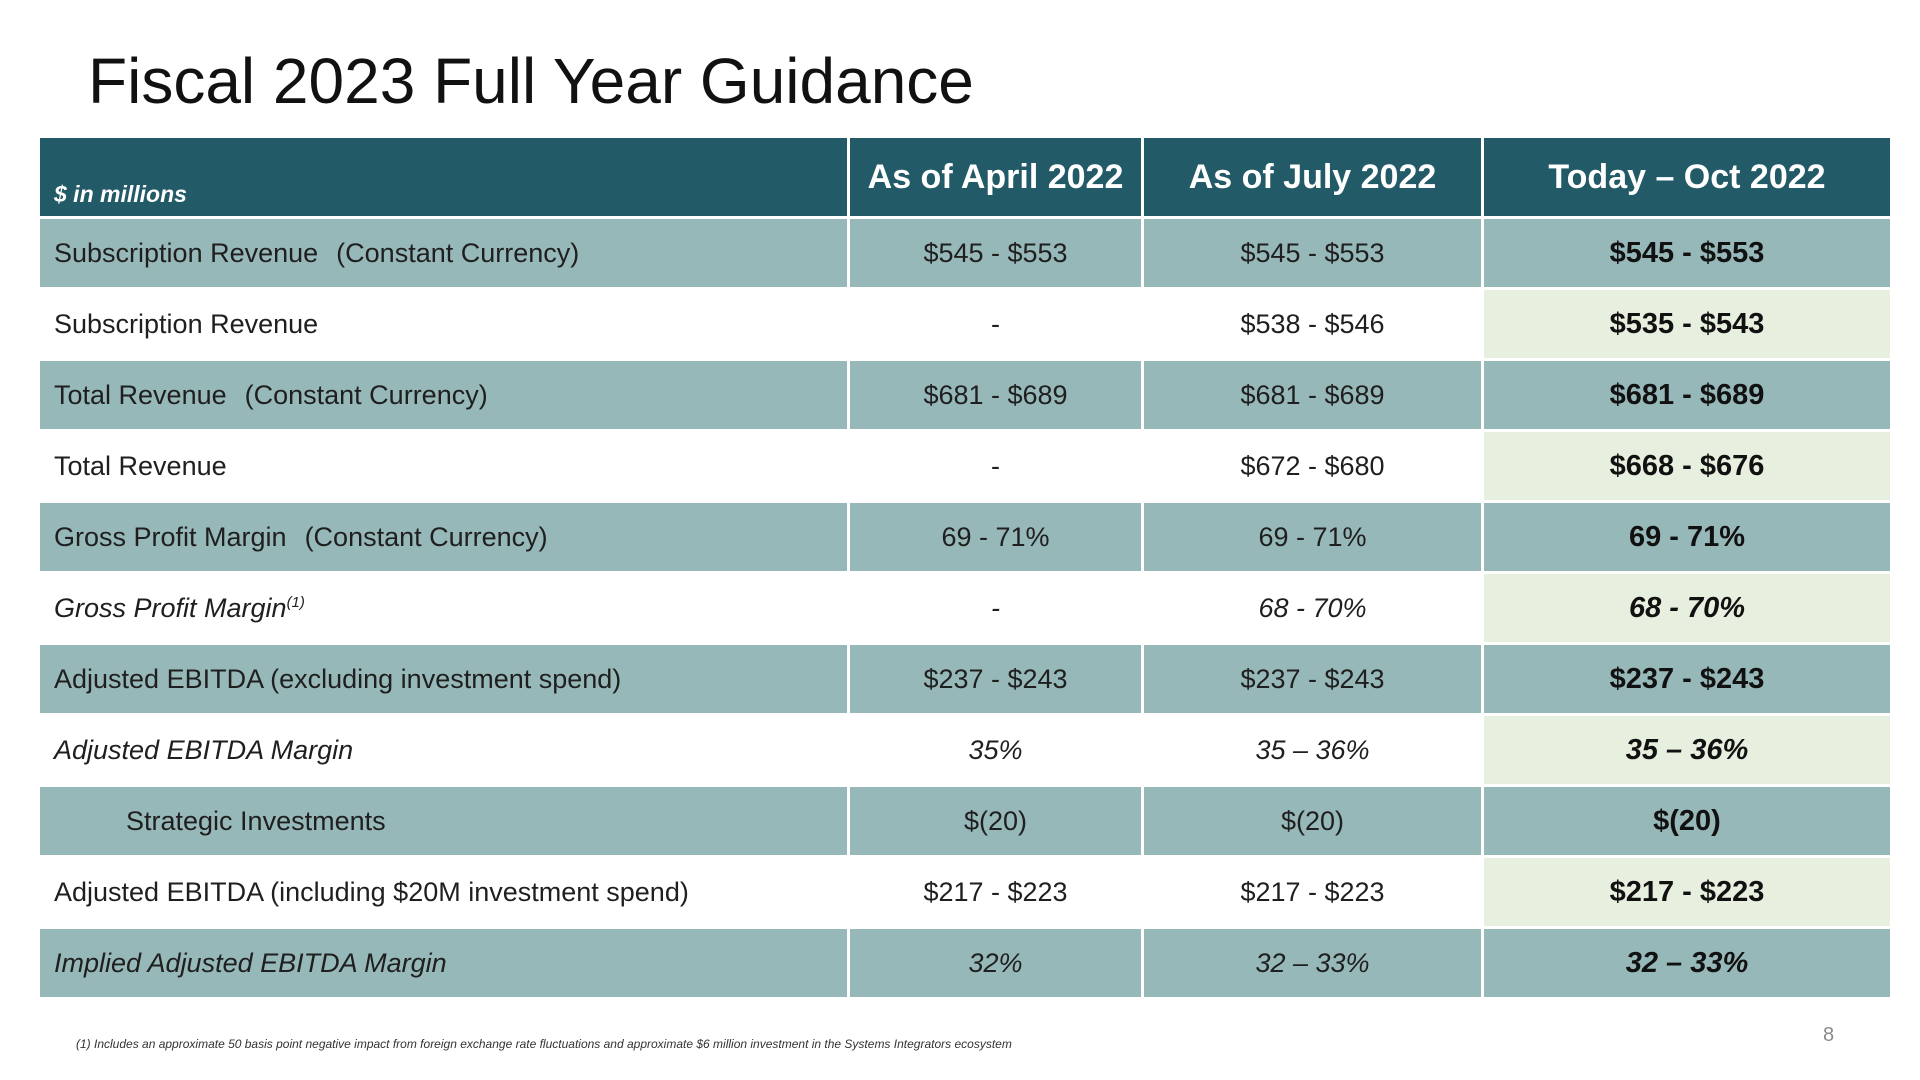 The height and width of the screenshot is (1080, 1920). I want to click on cell-july: $538 - $546, so click(1314, 322).